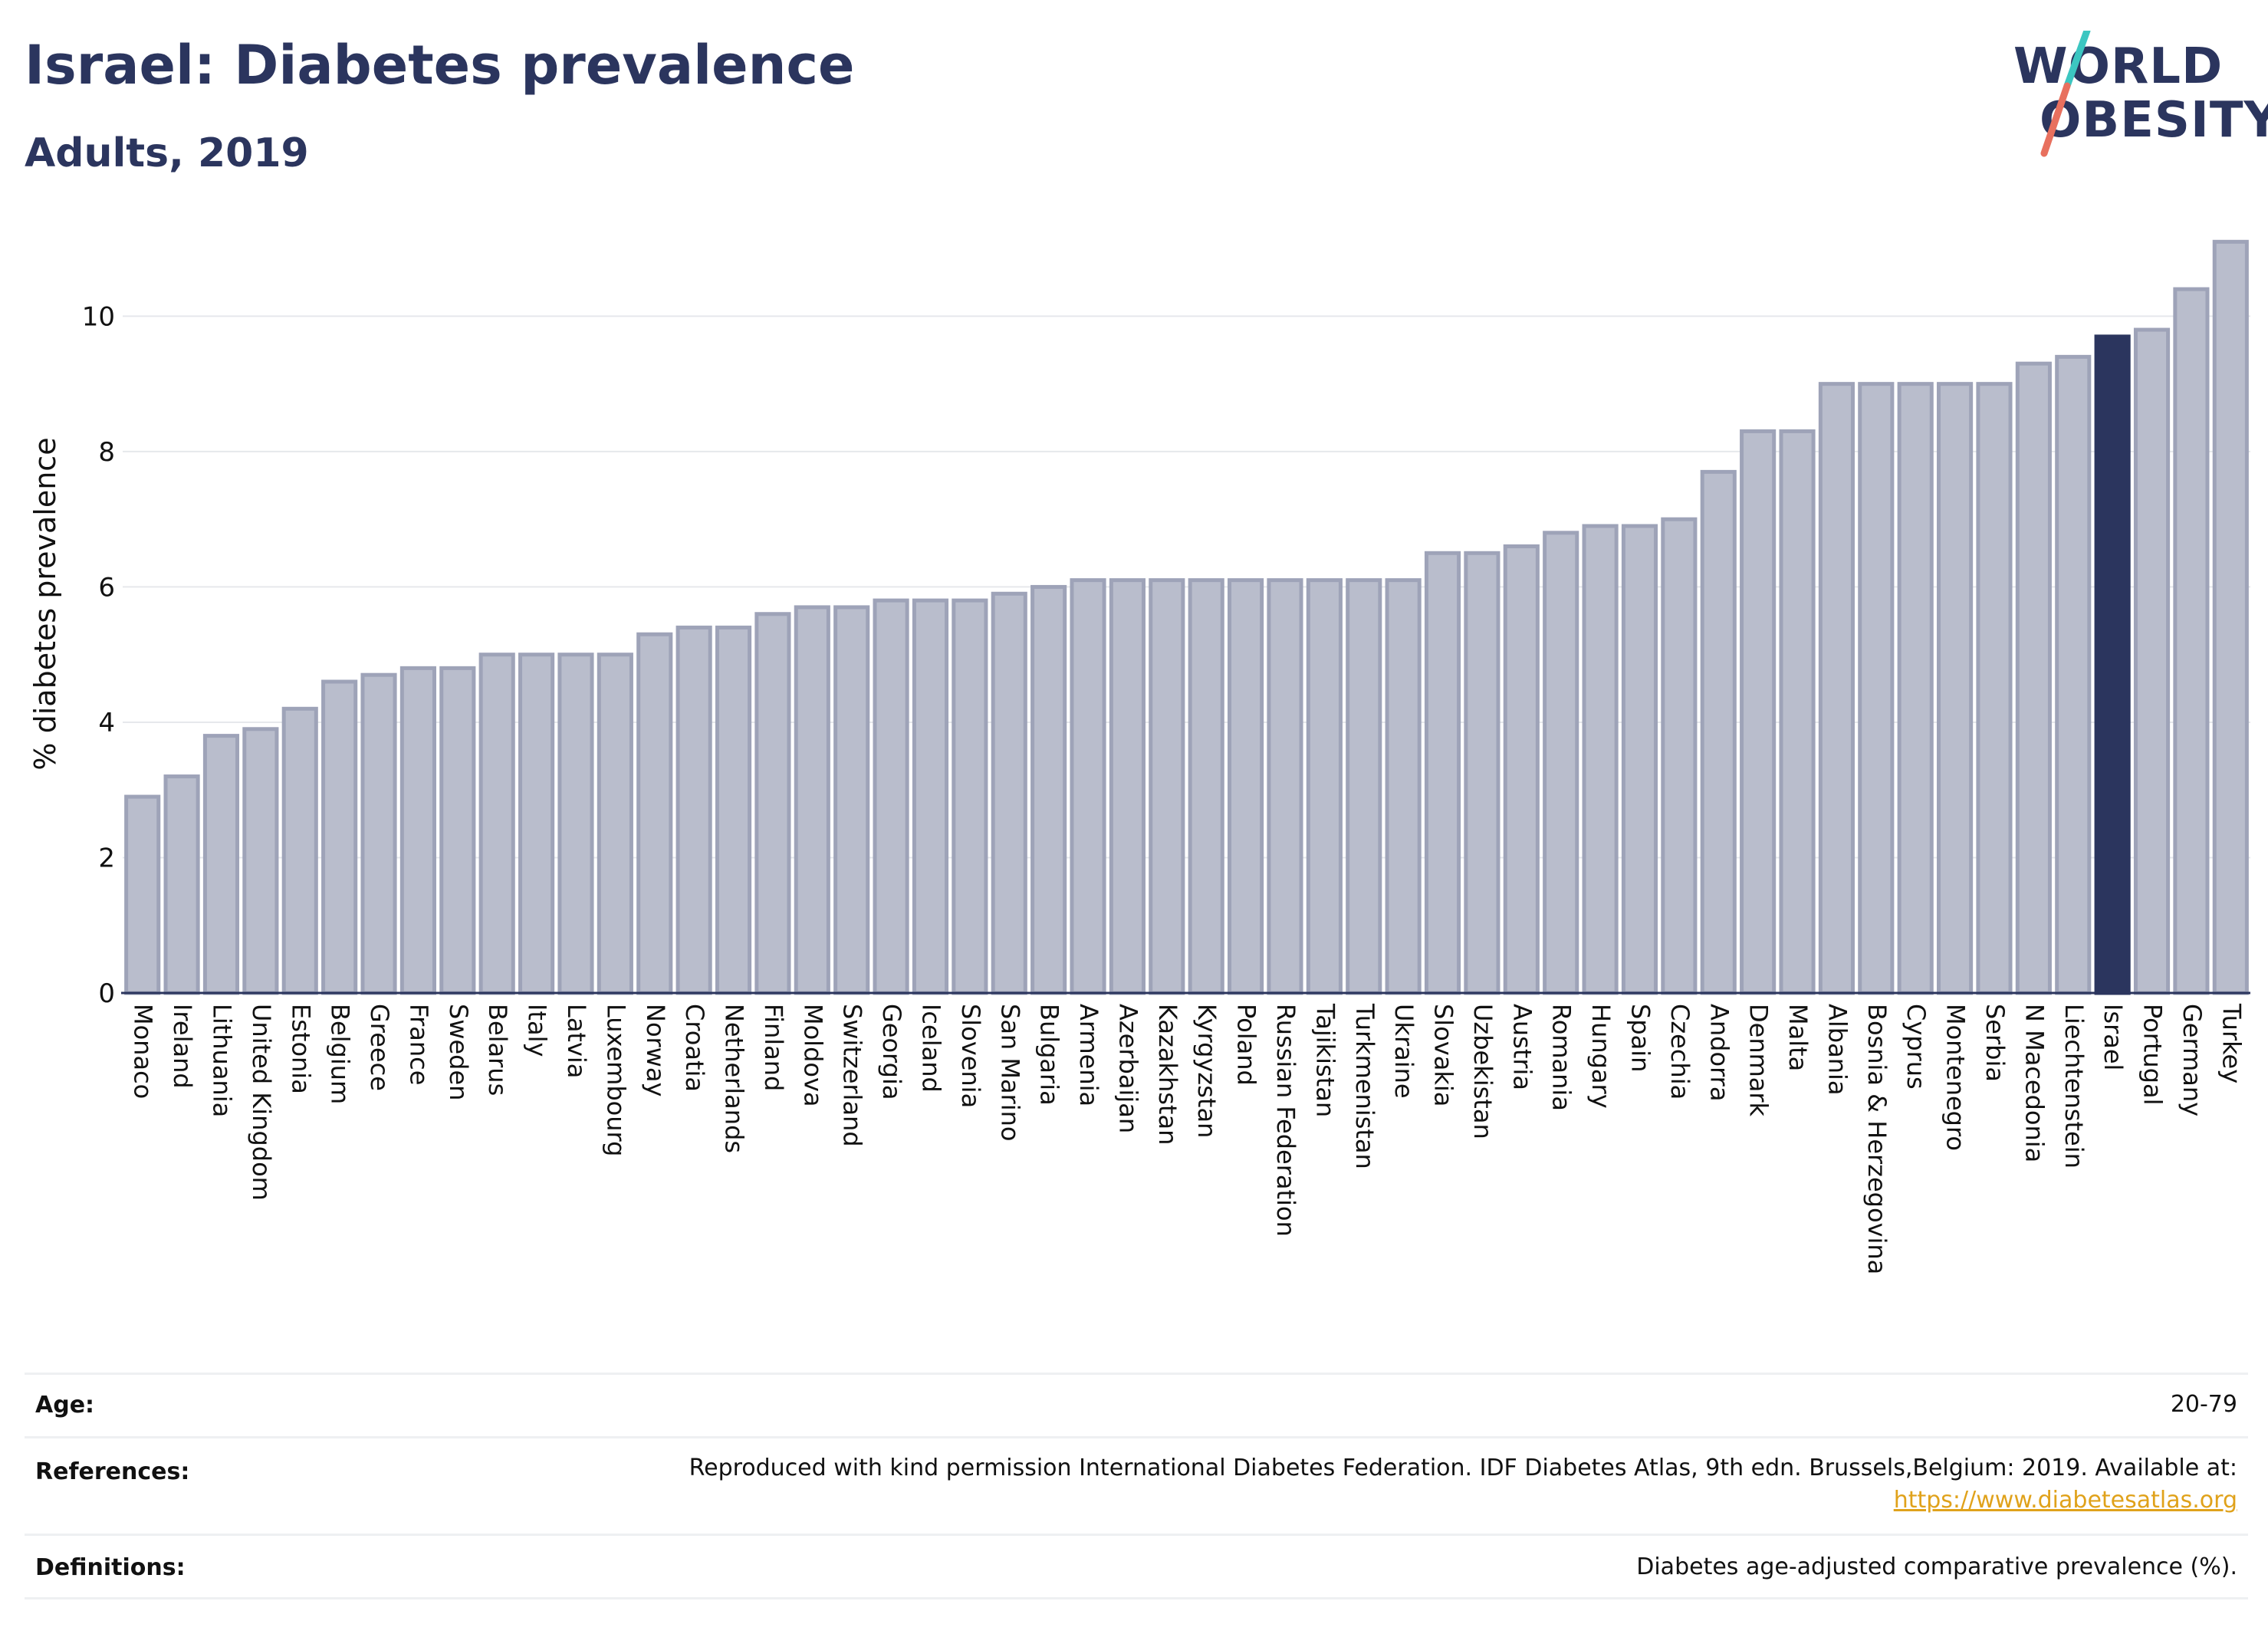 This screenshot has height=1634, width=2268. What do you see at coordinates (1285, 1121) in the screenshot?
I see `x-tick-label: Russian Federation` at bounding box center [1285, 1121].